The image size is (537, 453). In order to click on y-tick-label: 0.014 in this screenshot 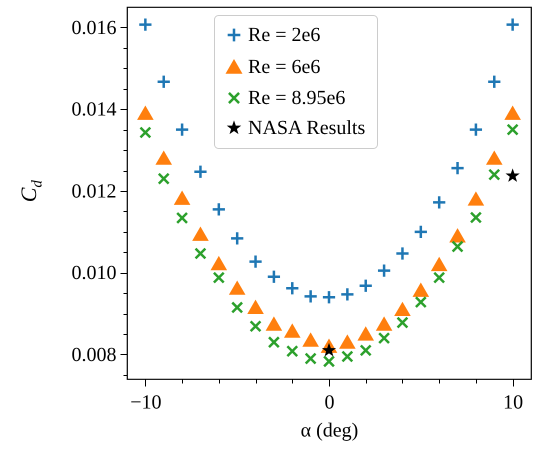, I will do `click(94, 109)`.